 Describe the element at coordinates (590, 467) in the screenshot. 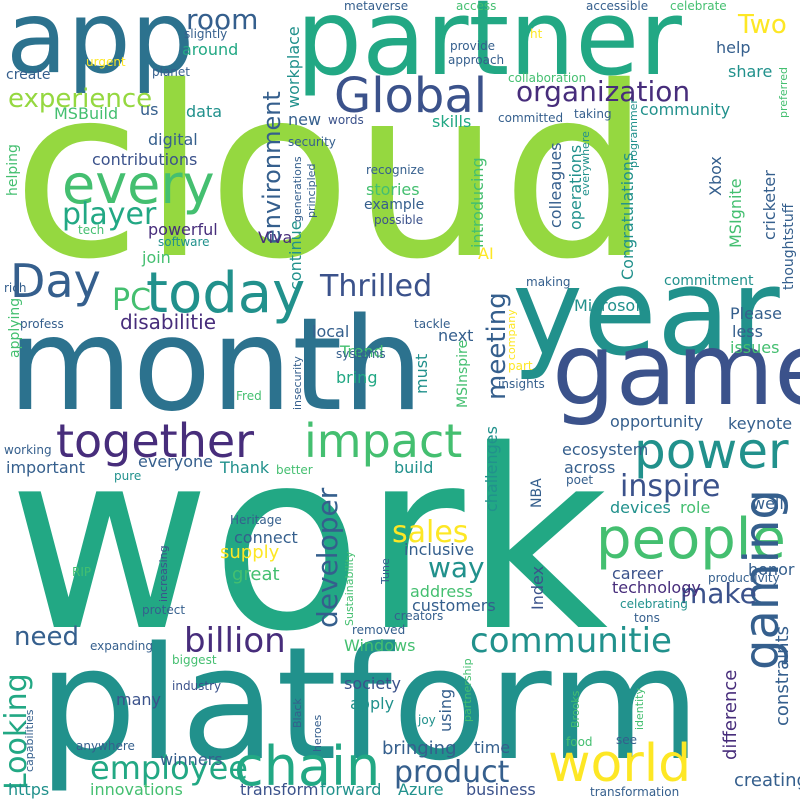

I see `word-across: across` at that location.